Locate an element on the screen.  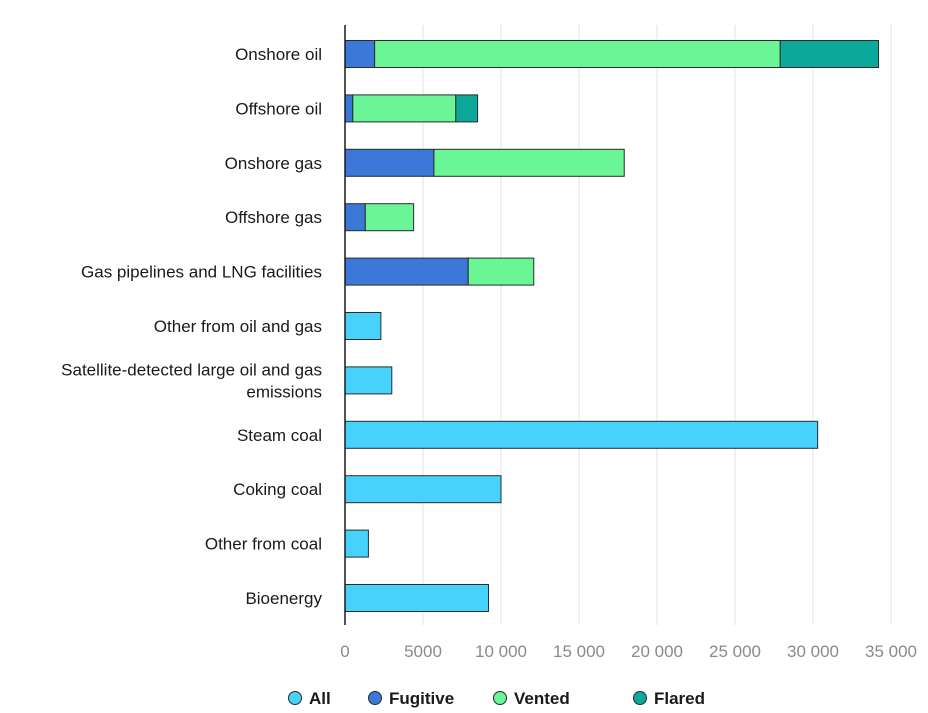
x-tick-label: 30 000 is located at coordinates (813, 651).